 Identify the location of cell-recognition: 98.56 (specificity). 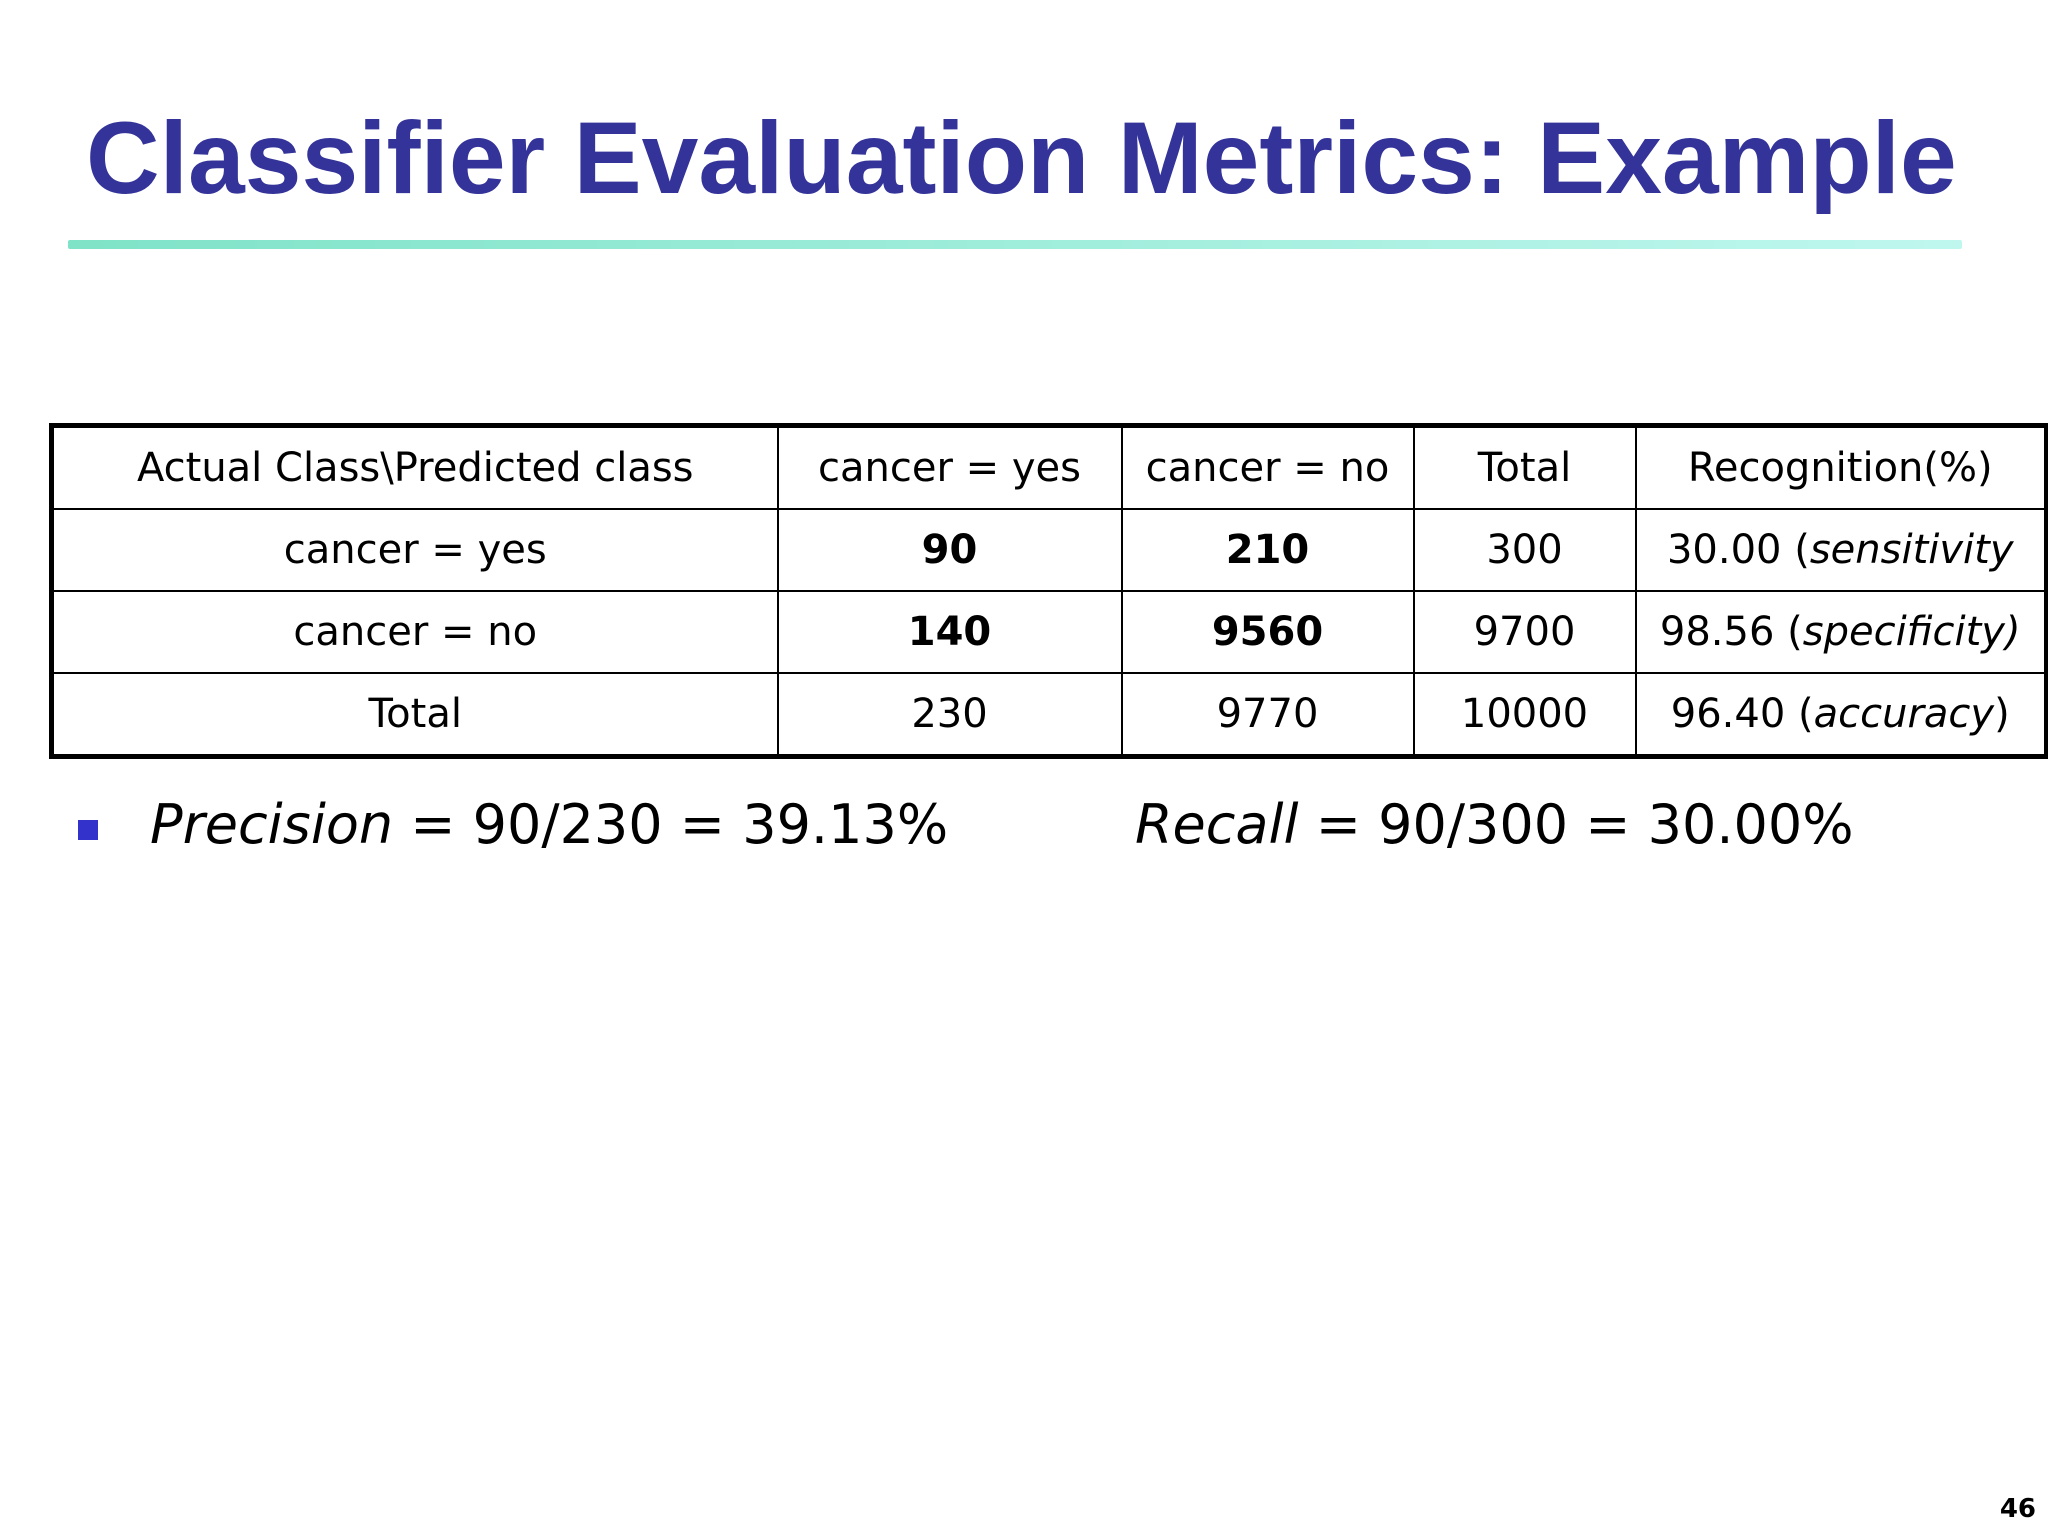
(1841, 632).